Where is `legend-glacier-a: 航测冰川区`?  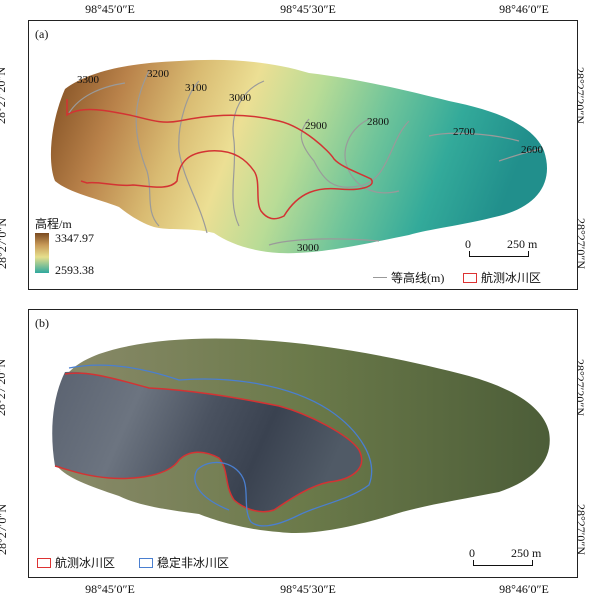
legend-glacier-a: 航测冰川区 is located at coordinates (502, 277).